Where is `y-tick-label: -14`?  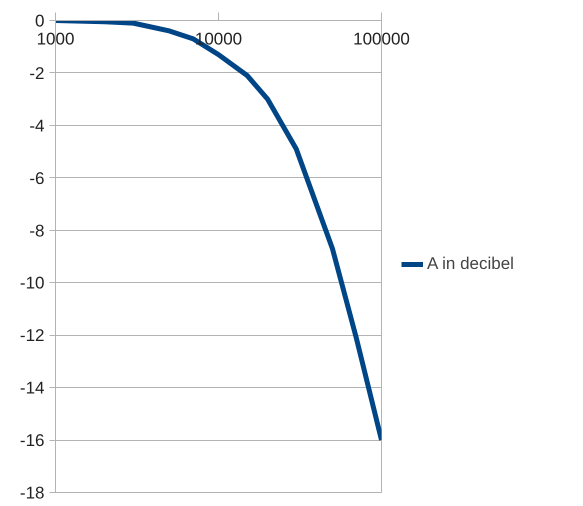
y-tick-label: -14 is located at coordinates (32, 388).